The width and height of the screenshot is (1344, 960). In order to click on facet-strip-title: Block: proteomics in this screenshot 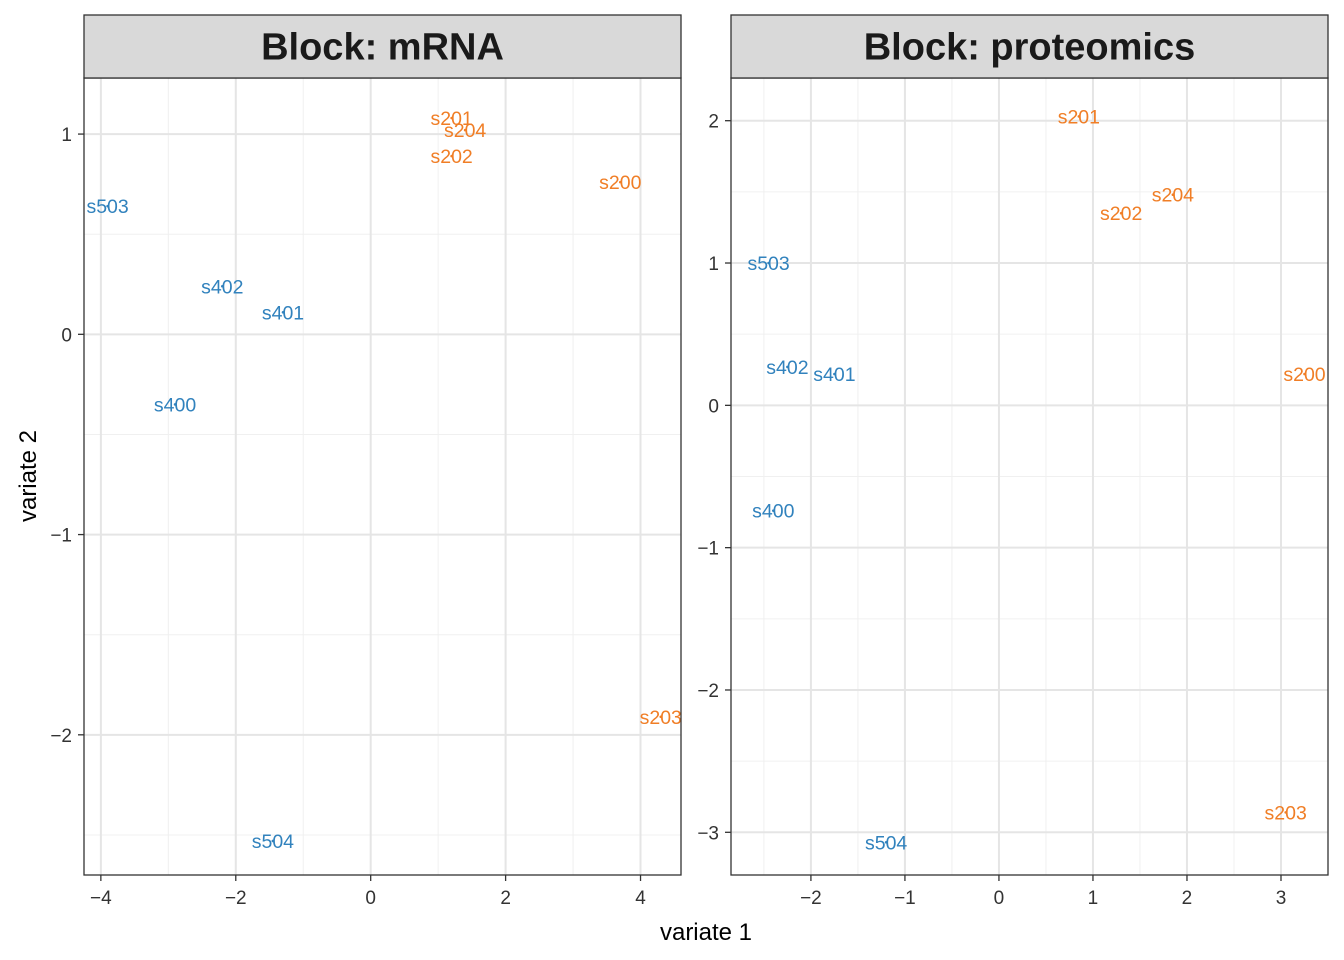, I will do `click(1030, 48)`.